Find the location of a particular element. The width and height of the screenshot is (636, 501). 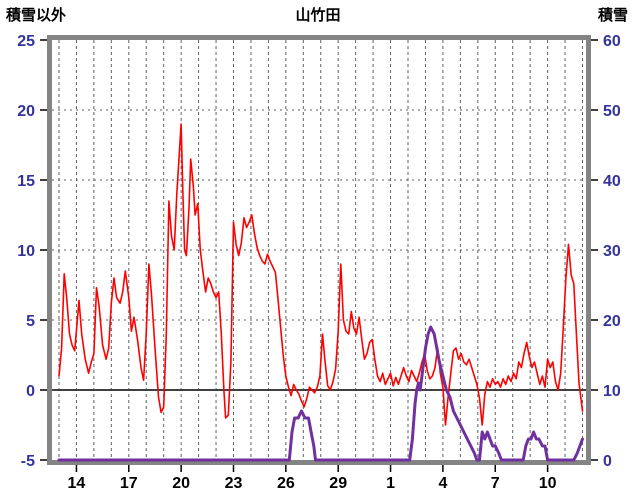

svg-text: 5 is located at coordinates (30, 321).